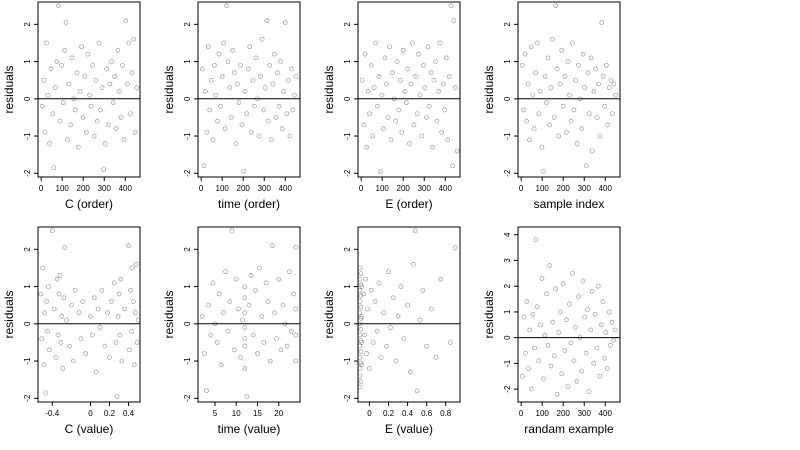  I want to click on x-tick-label: 15, so click(257, 413).